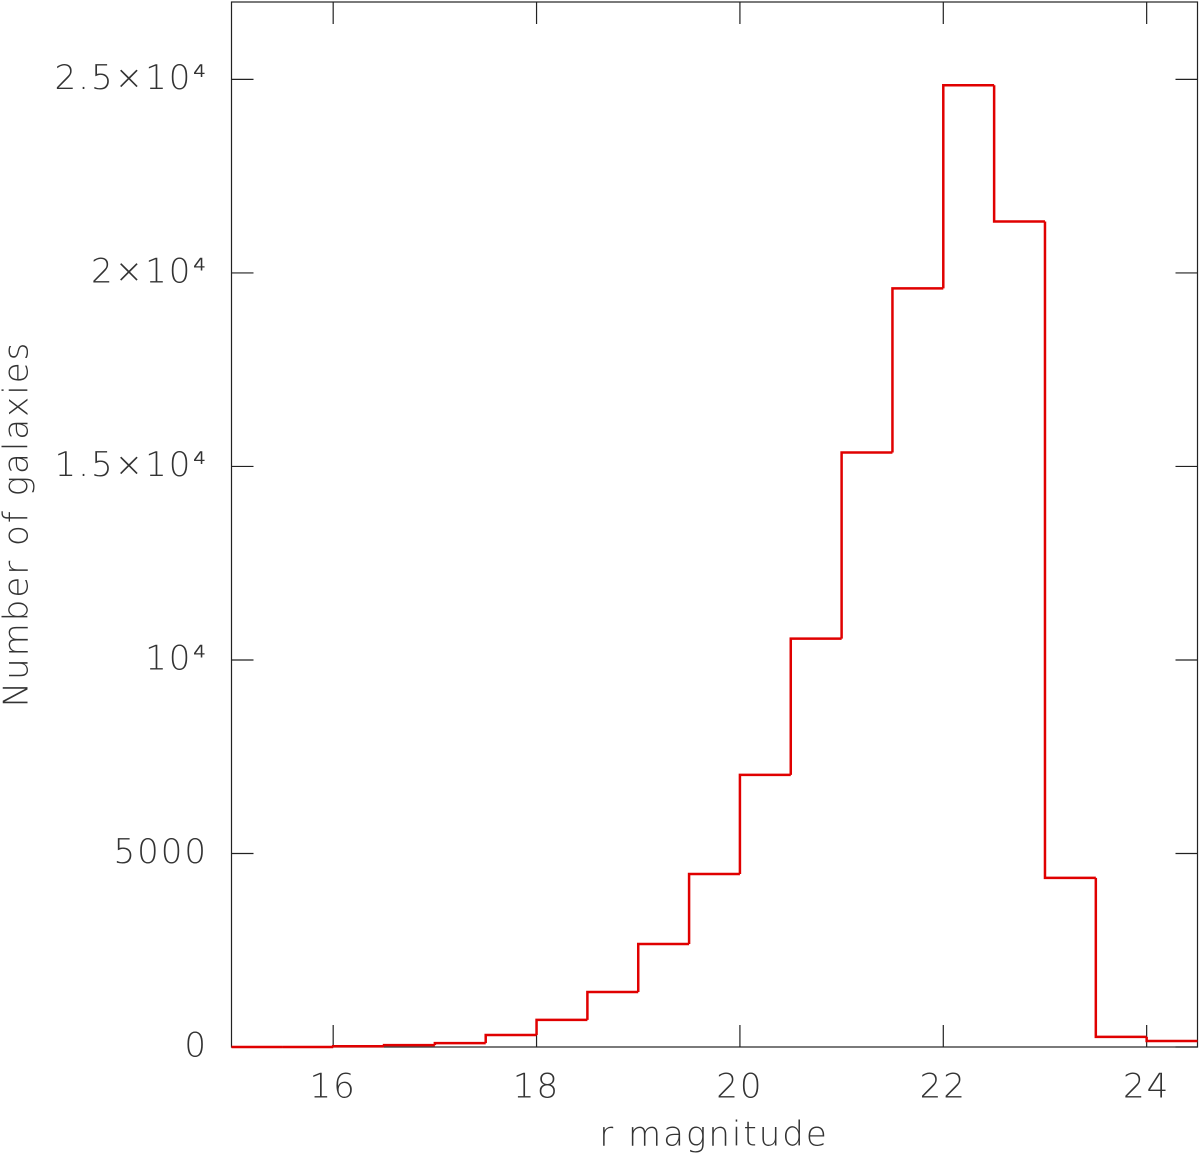 Image resolution: width=1200 pixels, height=1162 pixels. What do you see at coordinates (18, 524) in the screenshot?
I see `y-axis-label: Number of galaxies` at bounding box center [18, 524].